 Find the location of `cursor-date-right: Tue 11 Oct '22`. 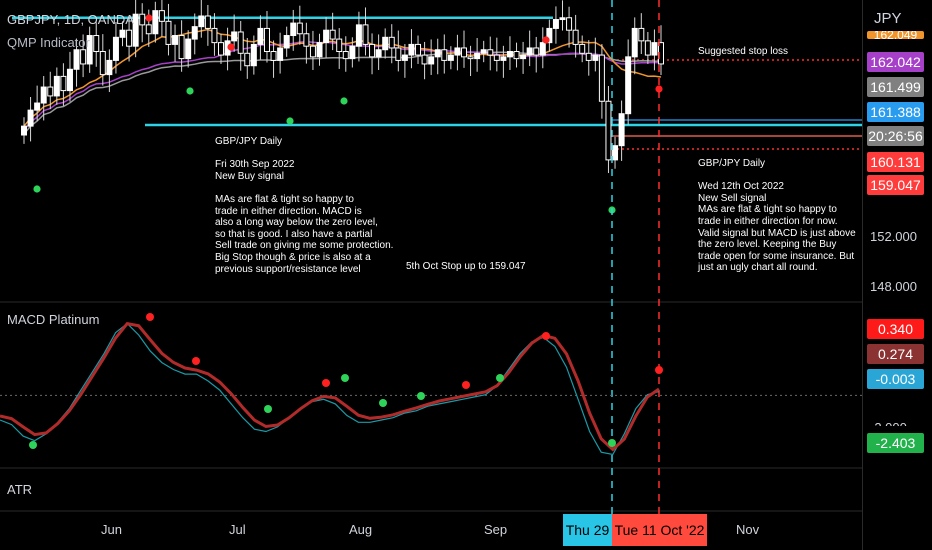

cursor-date-right: Tue 11 Oct '22 is located at coordinates (659, 530).